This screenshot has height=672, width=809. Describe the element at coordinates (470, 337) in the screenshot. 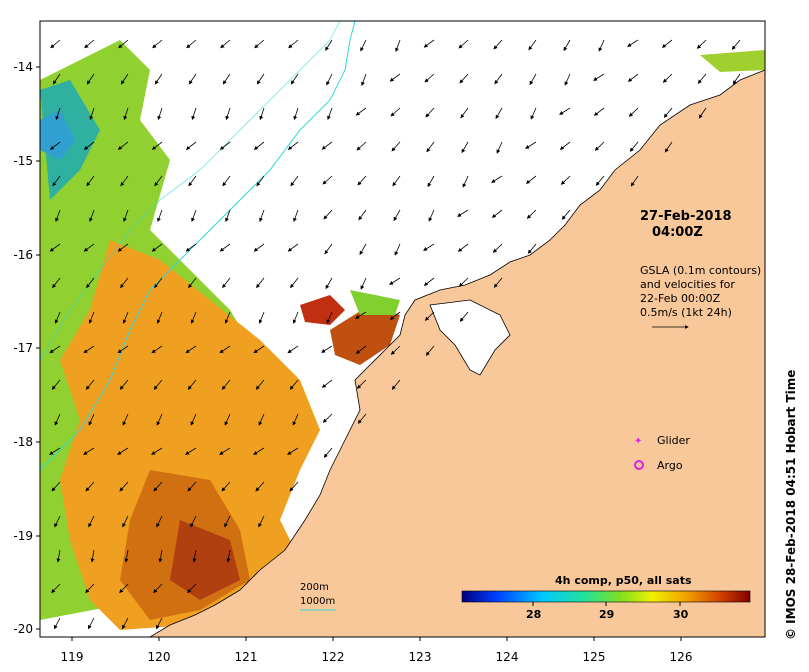

I see `king-sound` at that location.